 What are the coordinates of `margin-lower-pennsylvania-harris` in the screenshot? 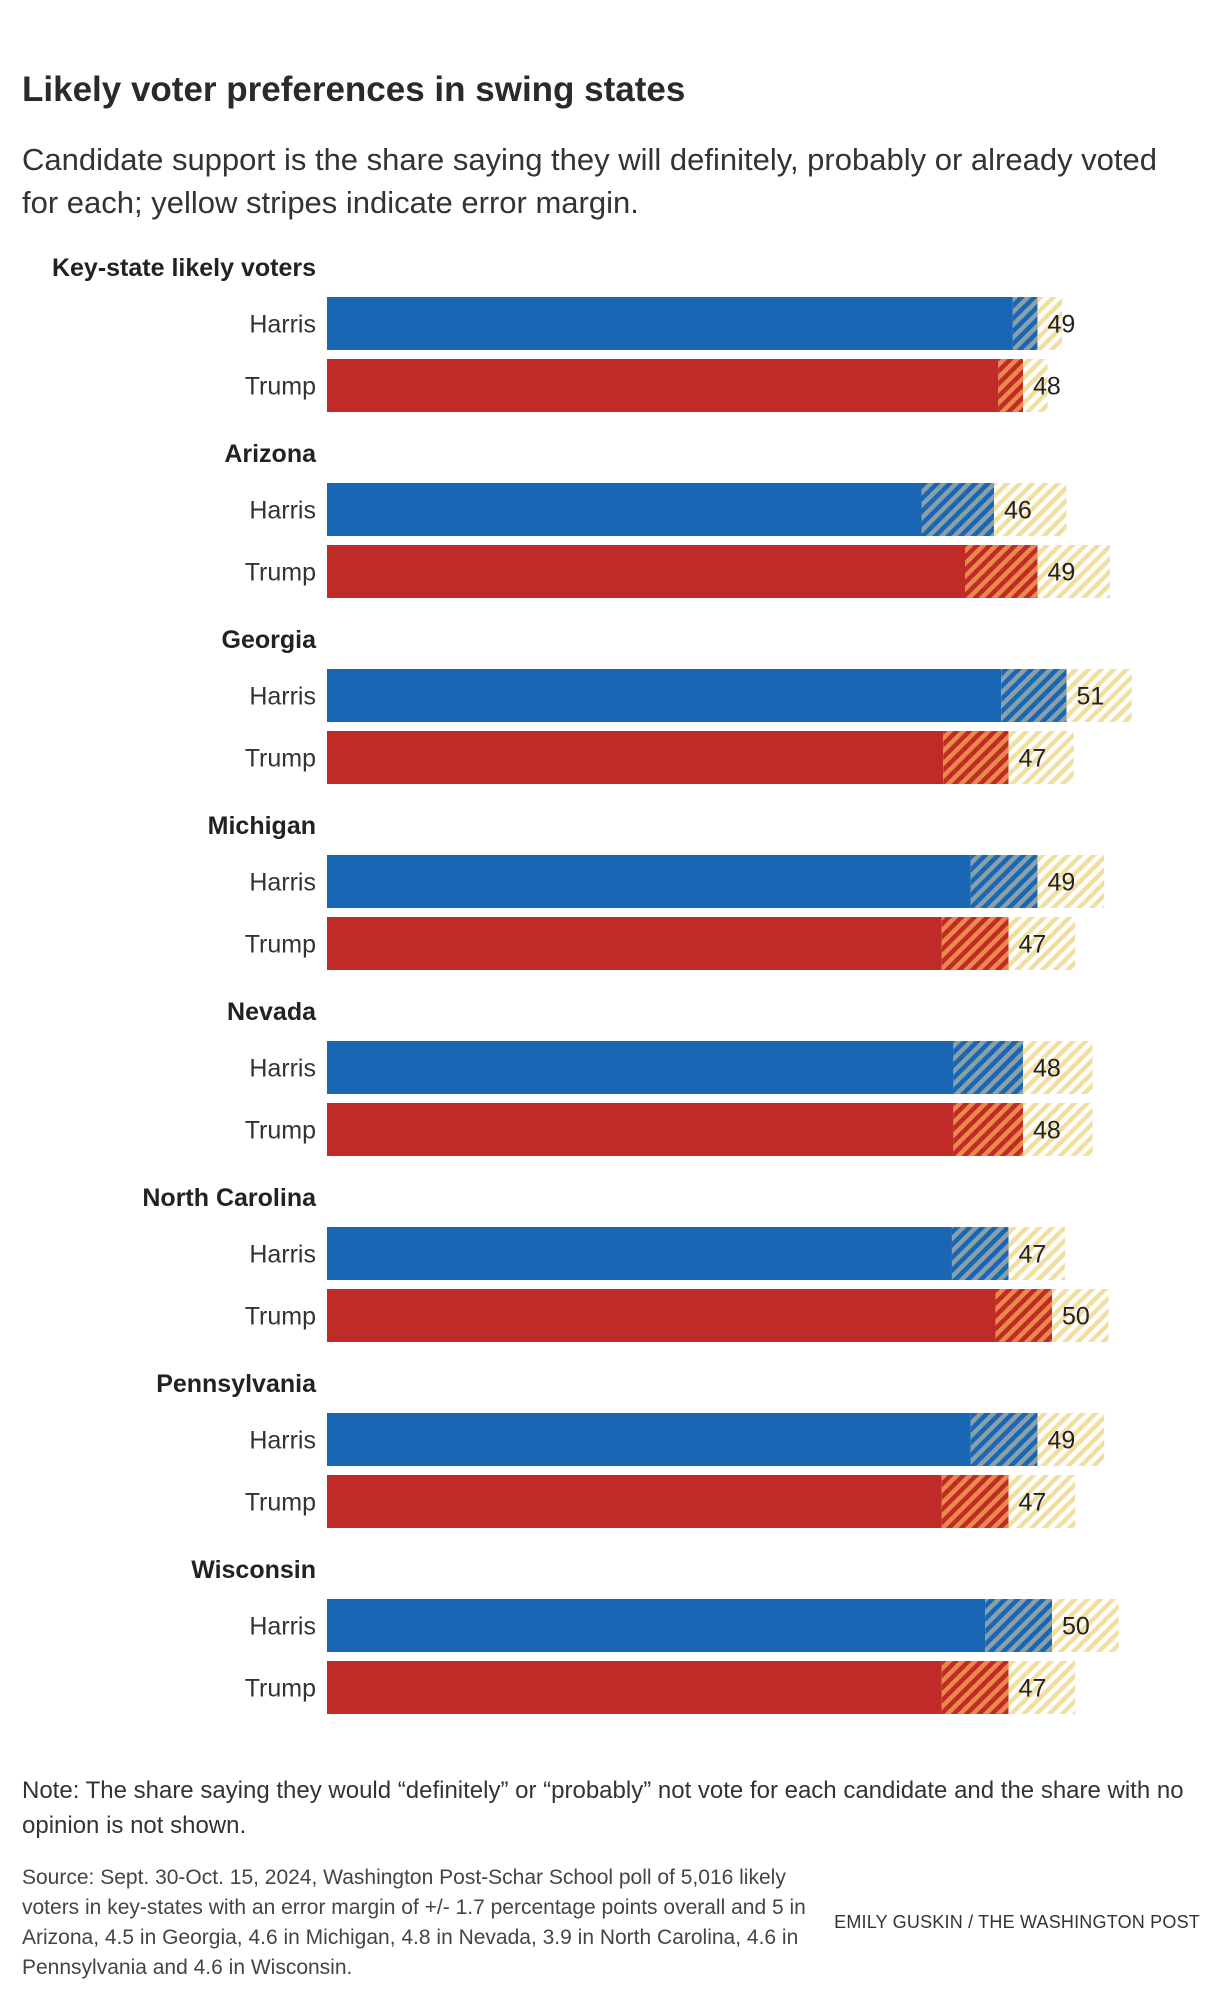 It's located at (1004, 1439).